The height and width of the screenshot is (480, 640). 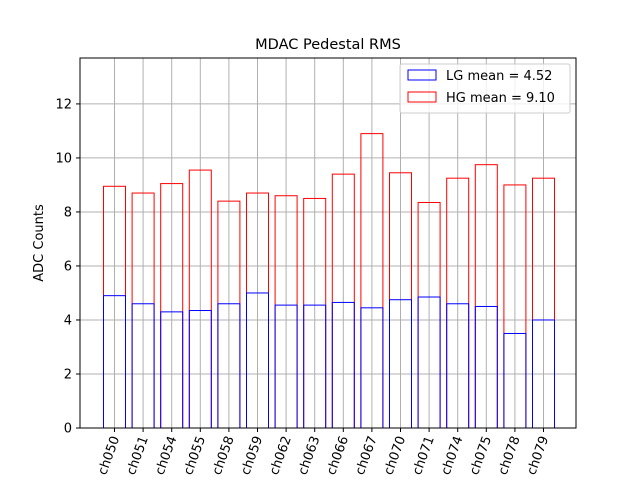 I want to click on y-tick-label: 4, so click(x=68, y=320).